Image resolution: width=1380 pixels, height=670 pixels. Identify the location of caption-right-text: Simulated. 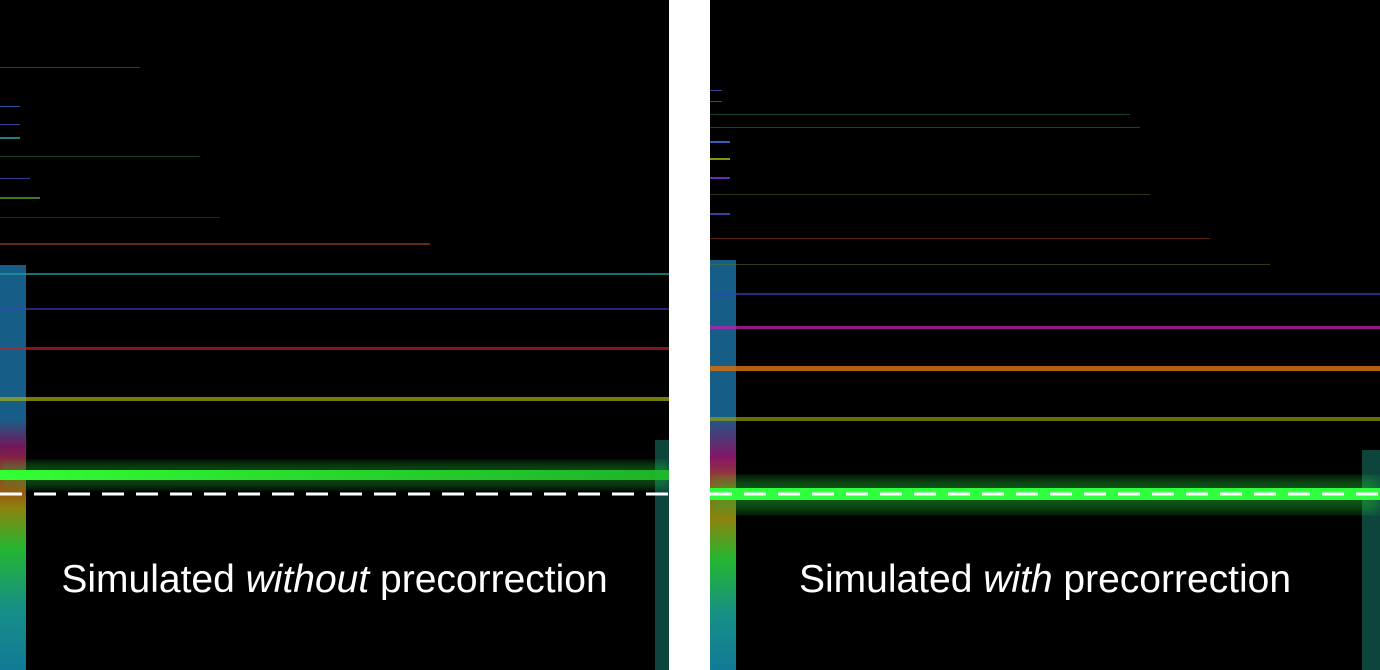
(891, 579).